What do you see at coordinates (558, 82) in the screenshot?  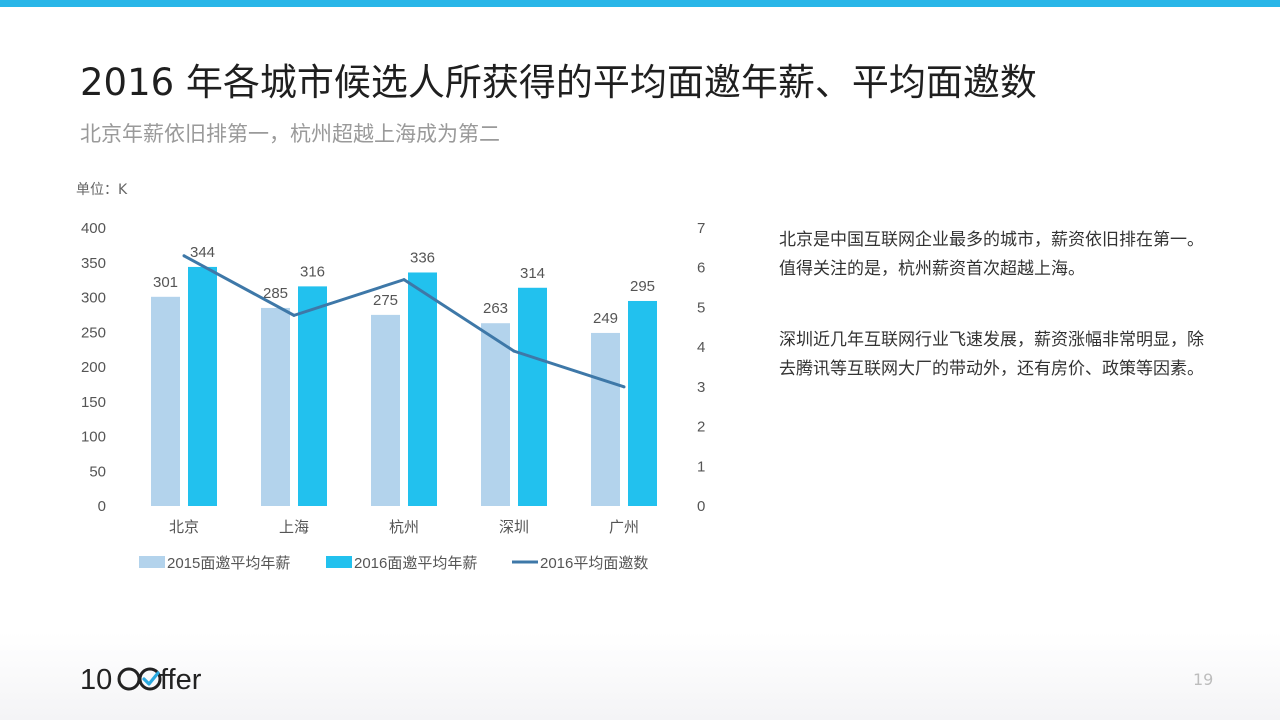 I see `page-title: 2016 年各城市候选人所获得的平均面邀年薪、平均面邀数` at bounding box center [558, 82].